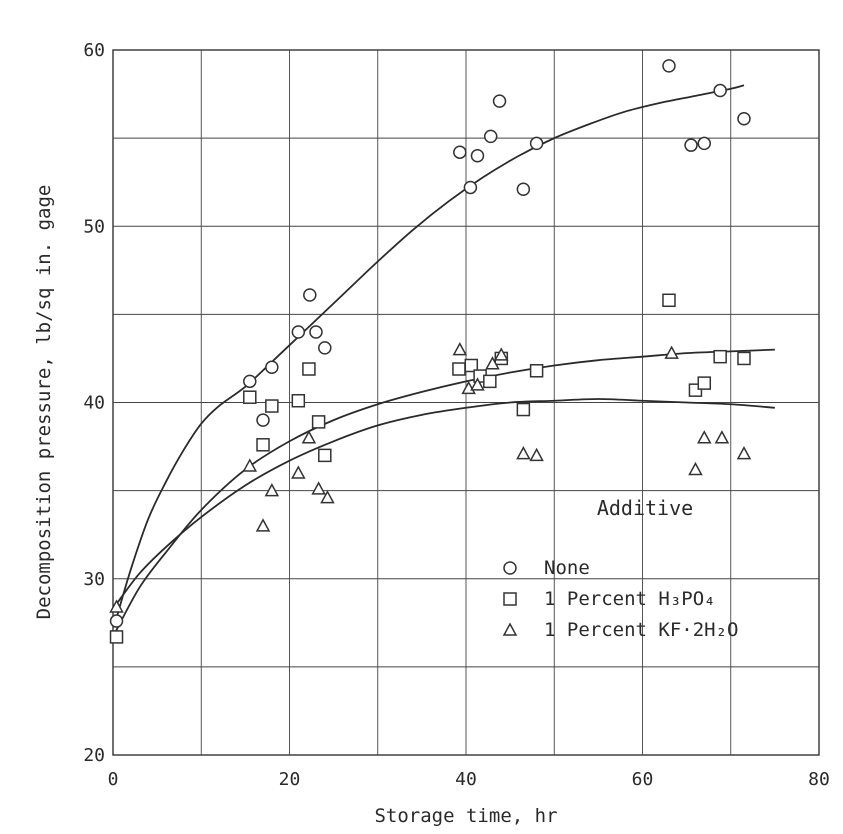  I want to click on y-tick-label: 30, so click(94, 579).